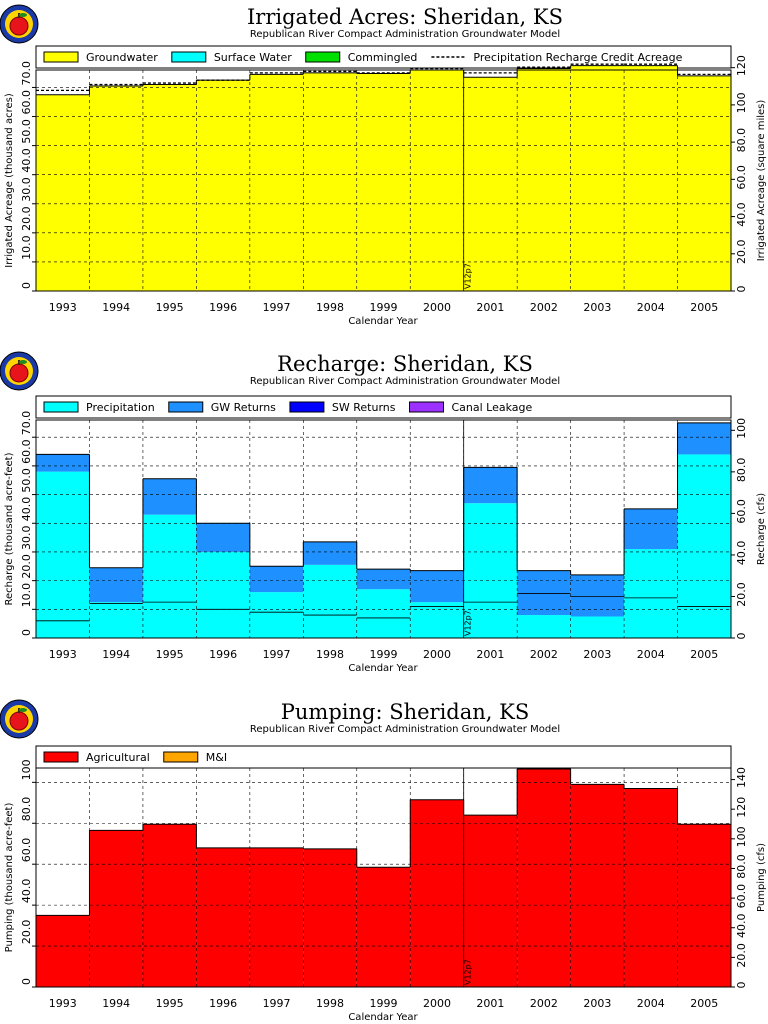 Image resolution: width=768 pixels, height=1024 pixels. What do you see at coordinates (276, 615) in the screenshot?
I see `bar-precipitation-1997` at bounding box center [276, 615].